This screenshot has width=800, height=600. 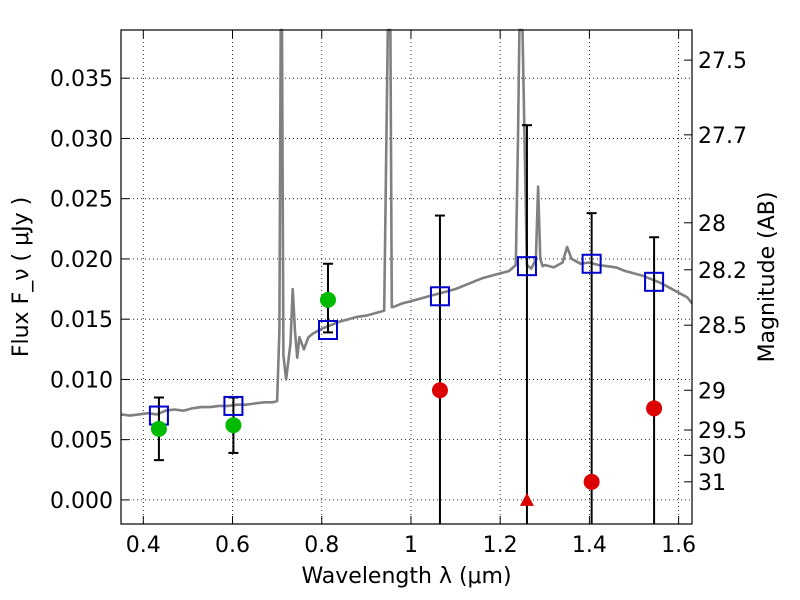 What do you see at coordinates (722, 271) in the screenshot?
I see `right-tick-label: 28.2` at bounding box center [722, 271].